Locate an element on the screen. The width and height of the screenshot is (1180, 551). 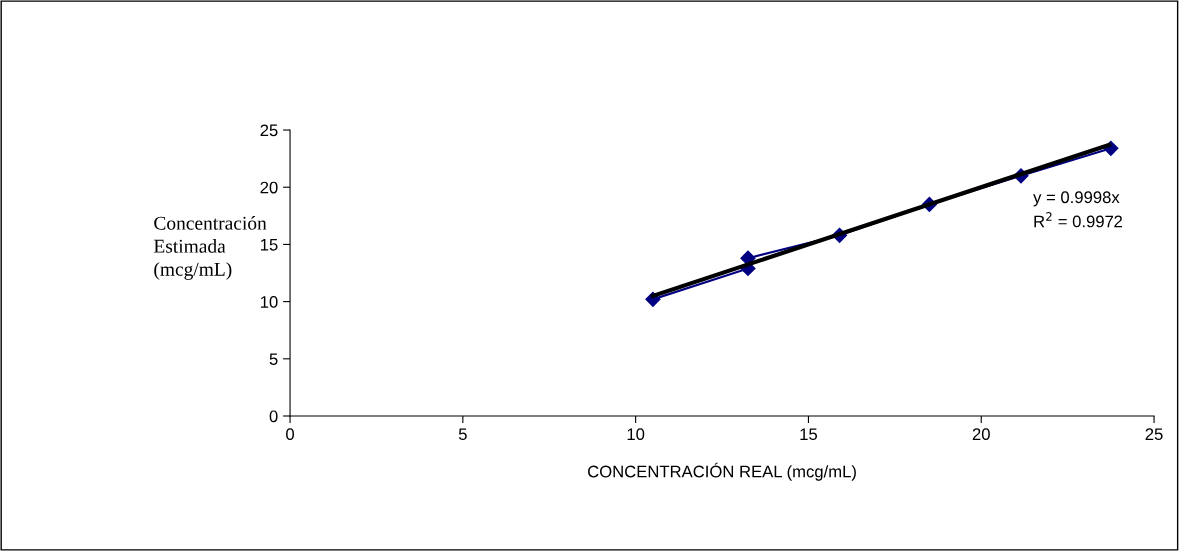
y-tick-label: 10 is located at coordinates (269, 302).